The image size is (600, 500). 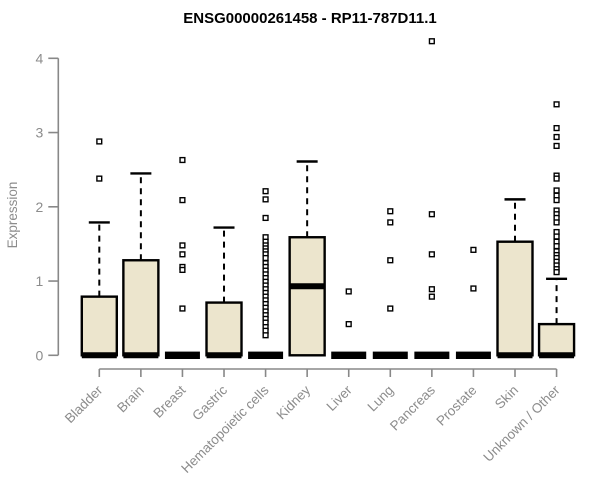 I want to click on x-tick-label: Unknown / Other, so click(x=521, y=423).